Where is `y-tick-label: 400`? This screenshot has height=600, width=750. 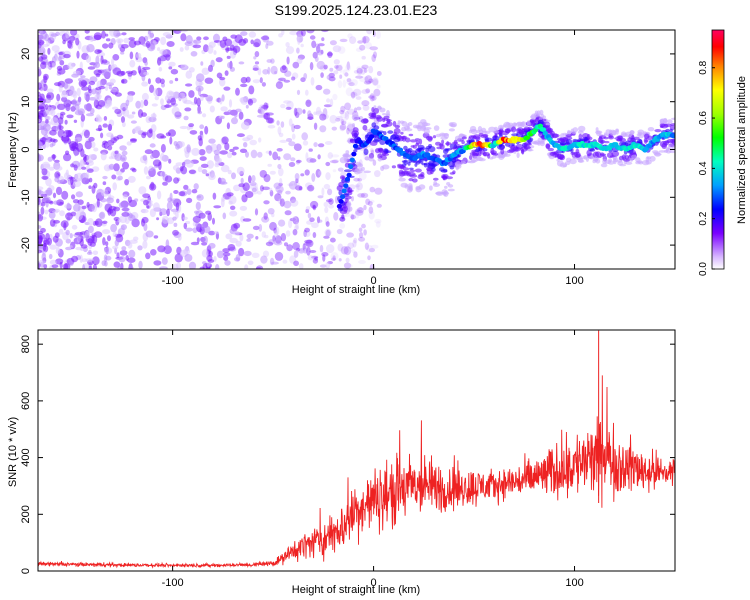
y-tick-label: 400 is located at coordinates (26, 457).